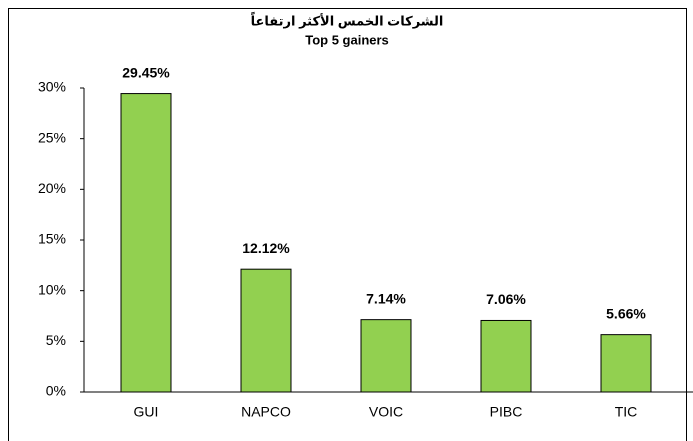 The image size is (693, 441). Describe the element at coordinates (146, 412) in the screenshot. I see `x-tick-label: GUI` at that location.